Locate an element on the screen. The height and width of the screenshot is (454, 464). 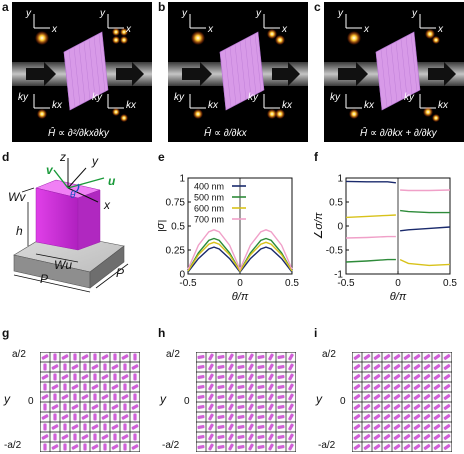
panel-letter-e: e is located at coordinates (161, 157).